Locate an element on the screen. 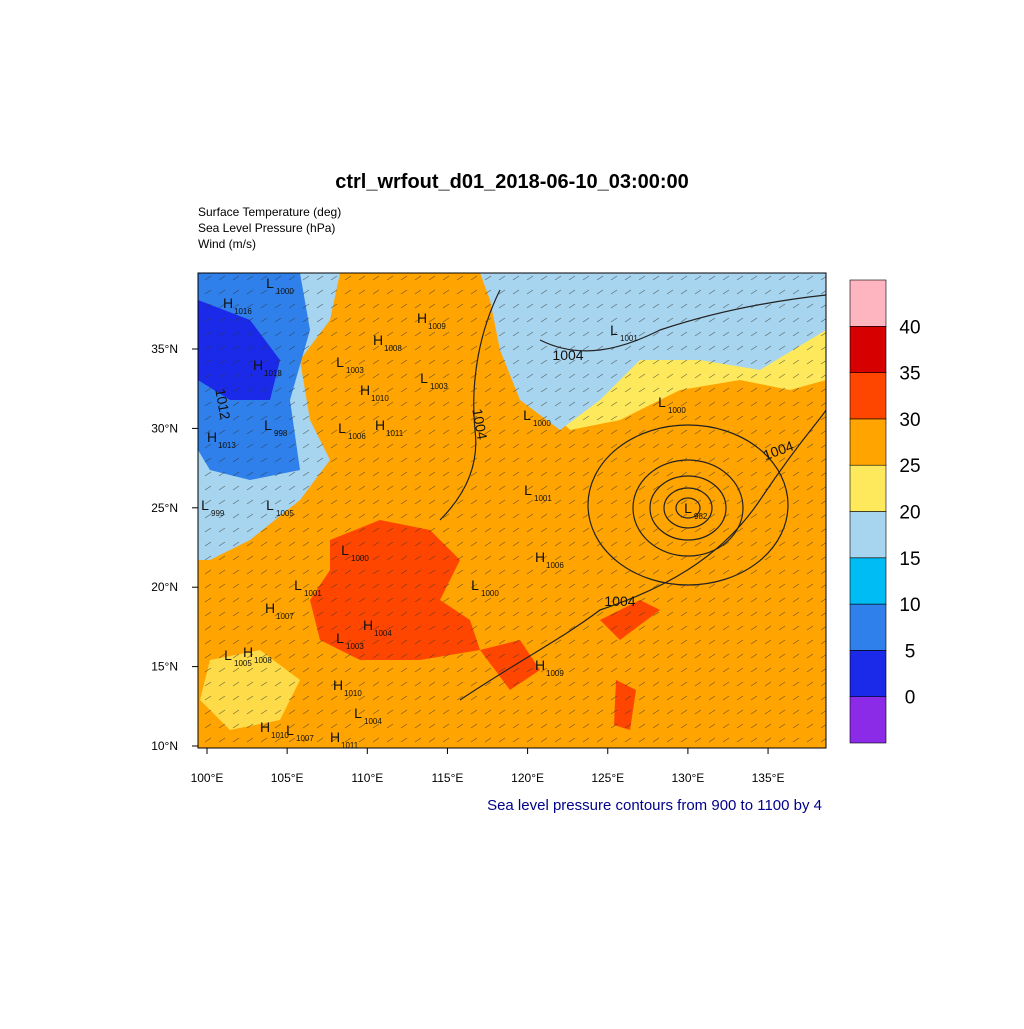  x-tick-label: 100°E is located at coordinates (207, 778).